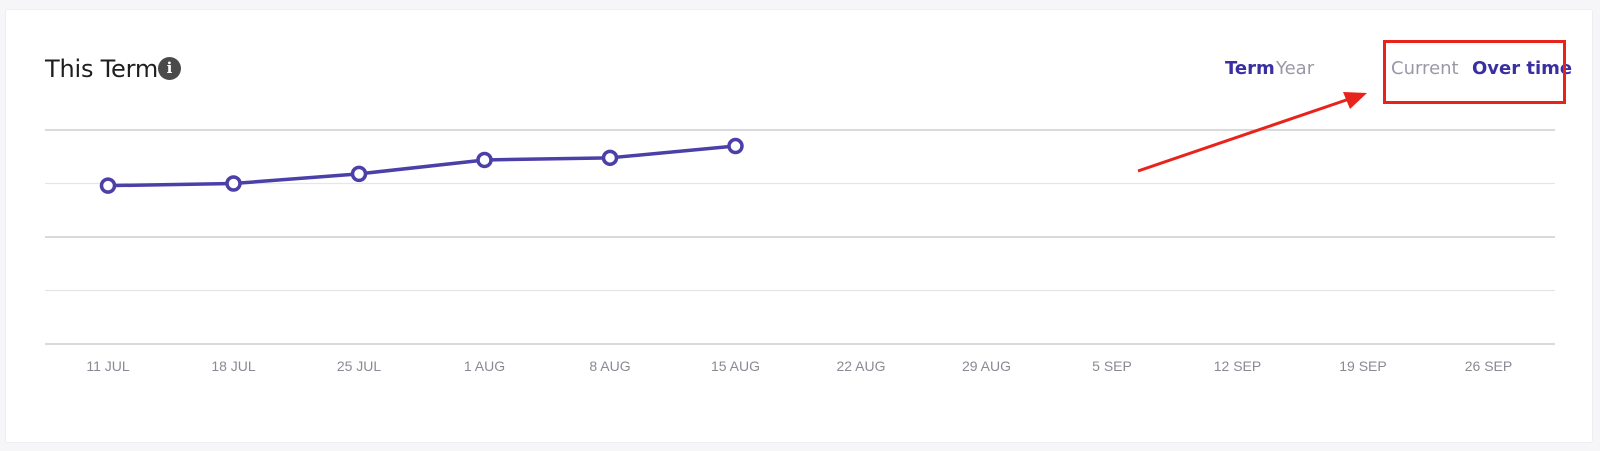  Describe the element at coordinates (1248, 133) in the screenshot. I see `annotation-arrow-line` at that location.